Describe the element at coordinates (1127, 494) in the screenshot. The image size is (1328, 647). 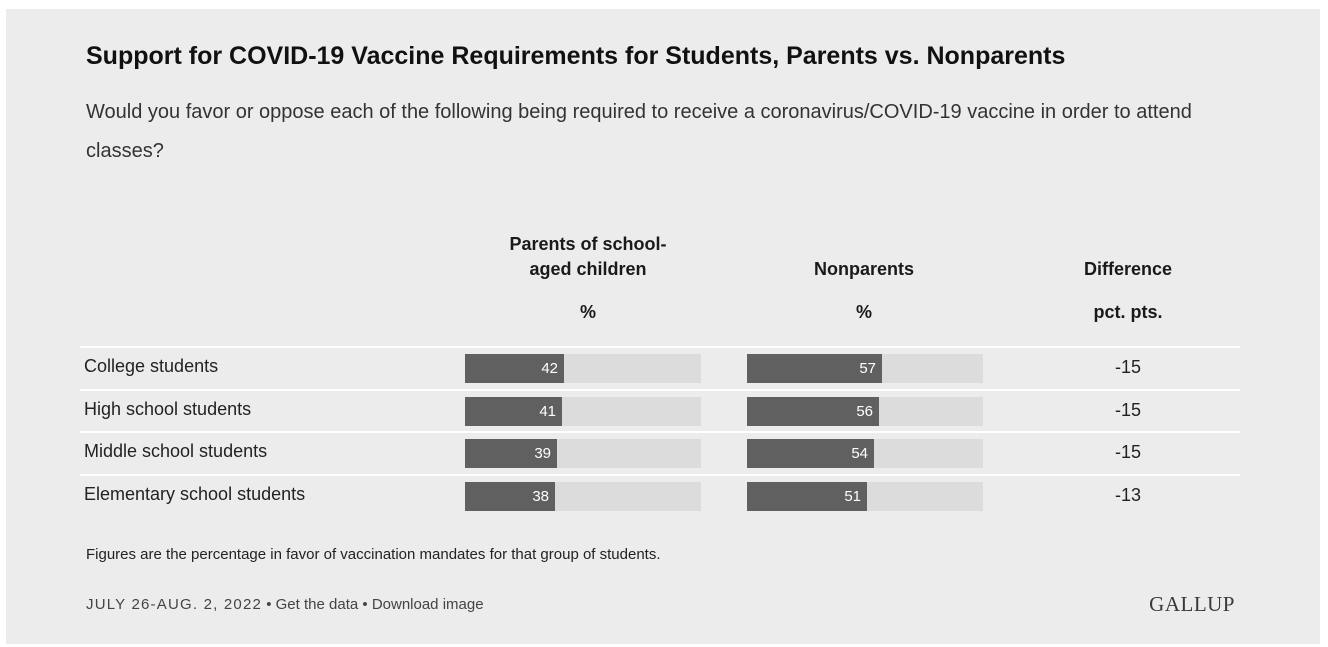
I see `difference-value: -13` at that location.